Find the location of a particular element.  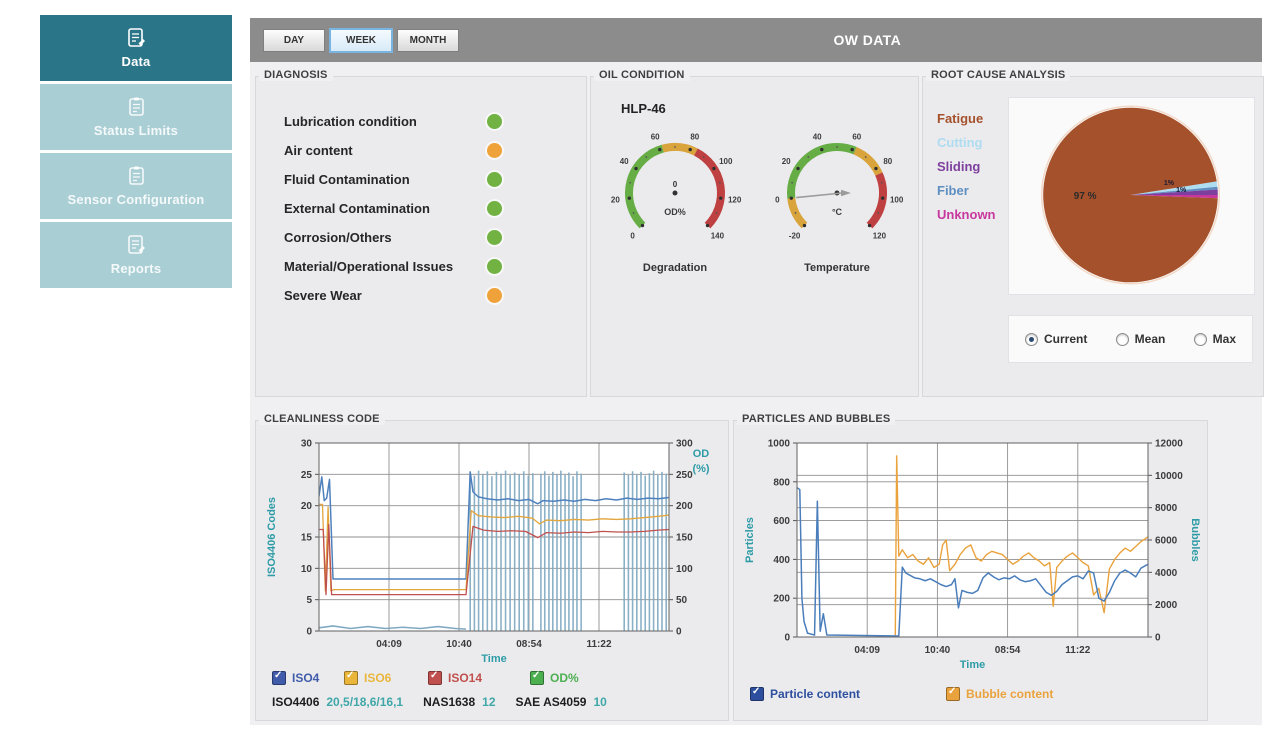

svg-text: 150 is located at coordinates (684, 538).